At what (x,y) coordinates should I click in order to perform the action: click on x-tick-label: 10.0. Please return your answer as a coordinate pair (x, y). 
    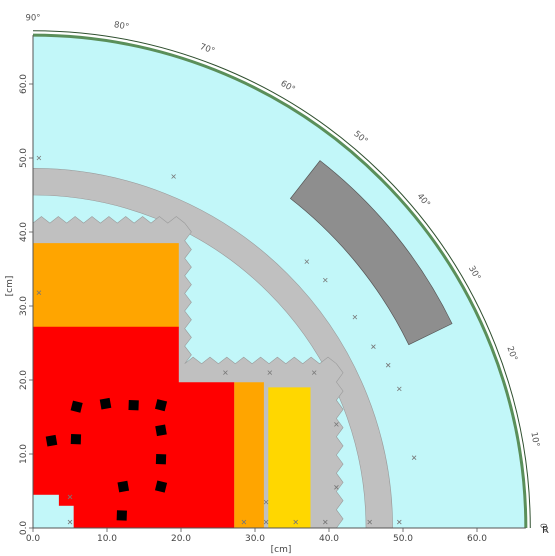
    Looking at the image, I should click on (107, 539).